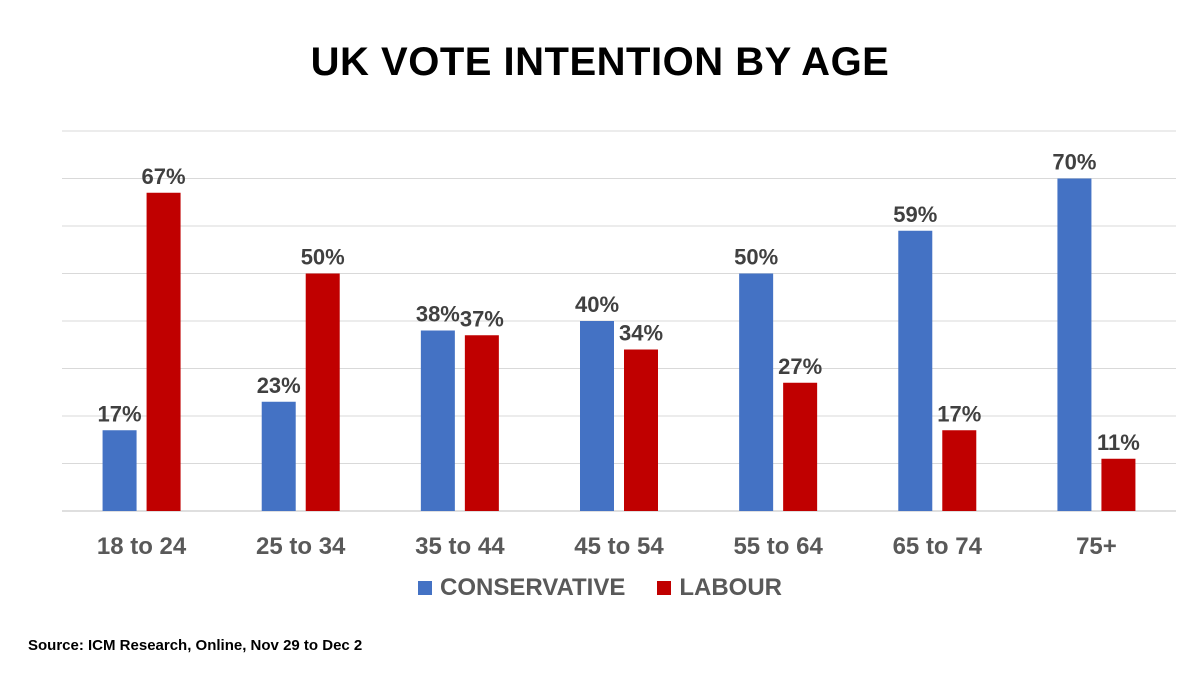  Describe the element at coordinates (301, 546) in the screenshot. I see `x-tick-label: 25 to 34` at that location.